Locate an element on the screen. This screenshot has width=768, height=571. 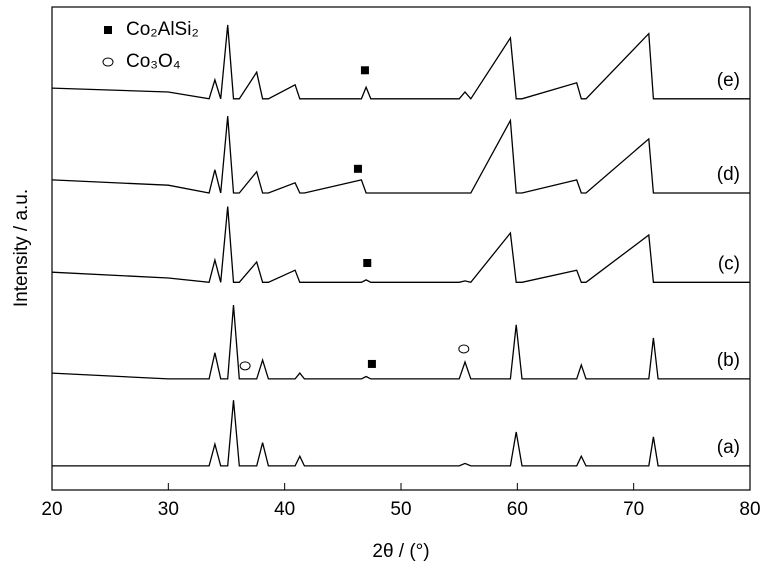
series-label: (d) is located at coordinates (728, 174).